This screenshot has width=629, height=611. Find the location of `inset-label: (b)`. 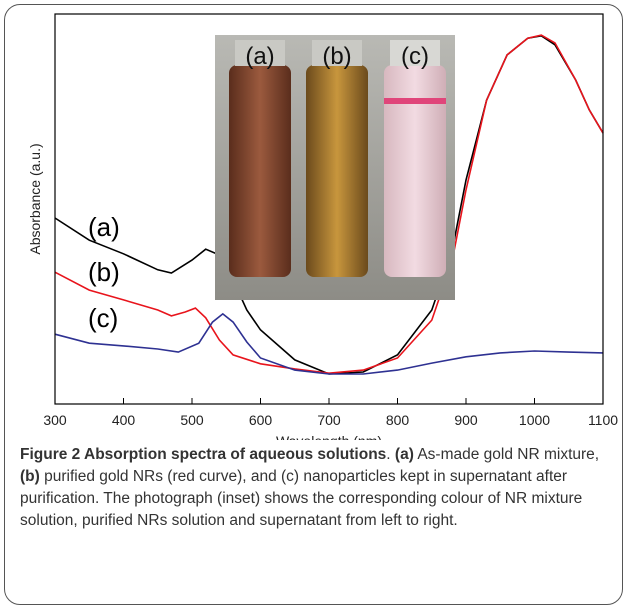

inset-label: (b) is located at coordinates (336, 56).